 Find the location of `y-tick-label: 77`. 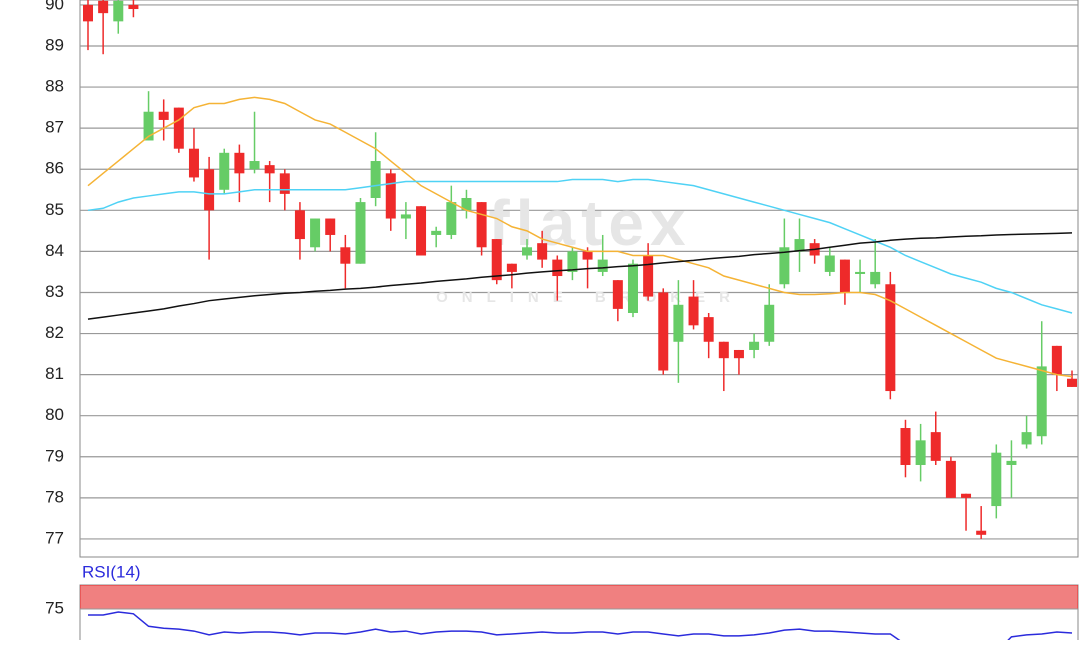

y-tick-label: 77 is located at coordinates (54, 537).